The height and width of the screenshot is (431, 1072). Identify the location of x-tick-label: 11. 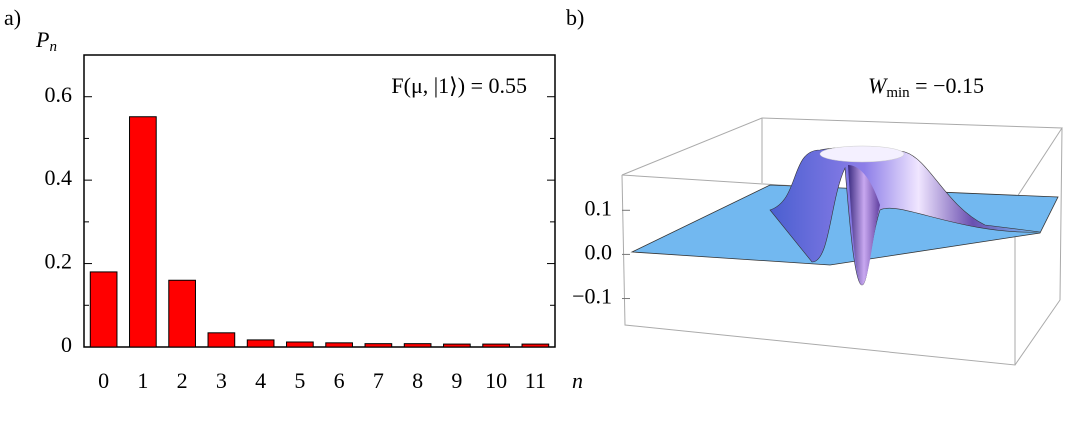
(535, 380).